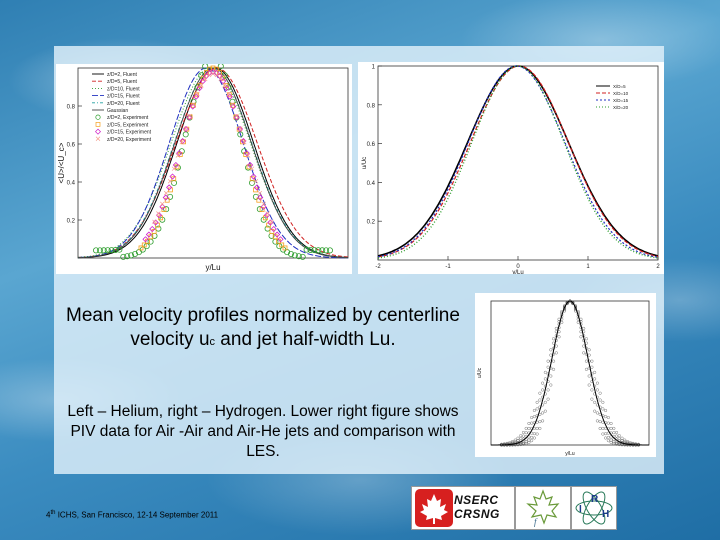 The width and height of the screenshot is (720, 540). I want to click on y-tick-label: 0.6, so click(371, 145).